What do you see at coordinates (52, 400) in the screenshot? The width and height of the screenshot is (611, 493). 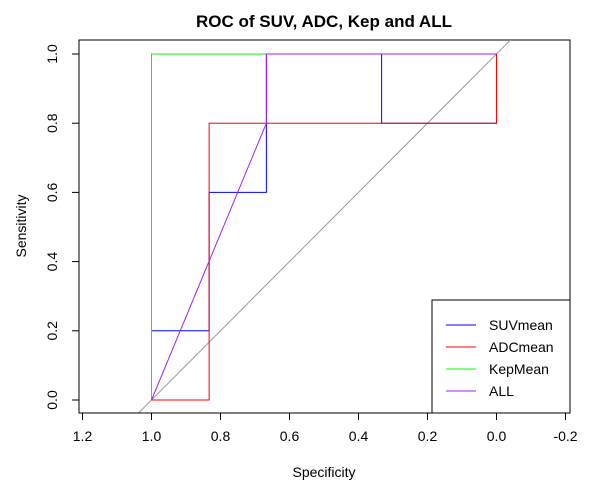 I see `y-tick-label: 0.0` at bounding box center [52, 400].